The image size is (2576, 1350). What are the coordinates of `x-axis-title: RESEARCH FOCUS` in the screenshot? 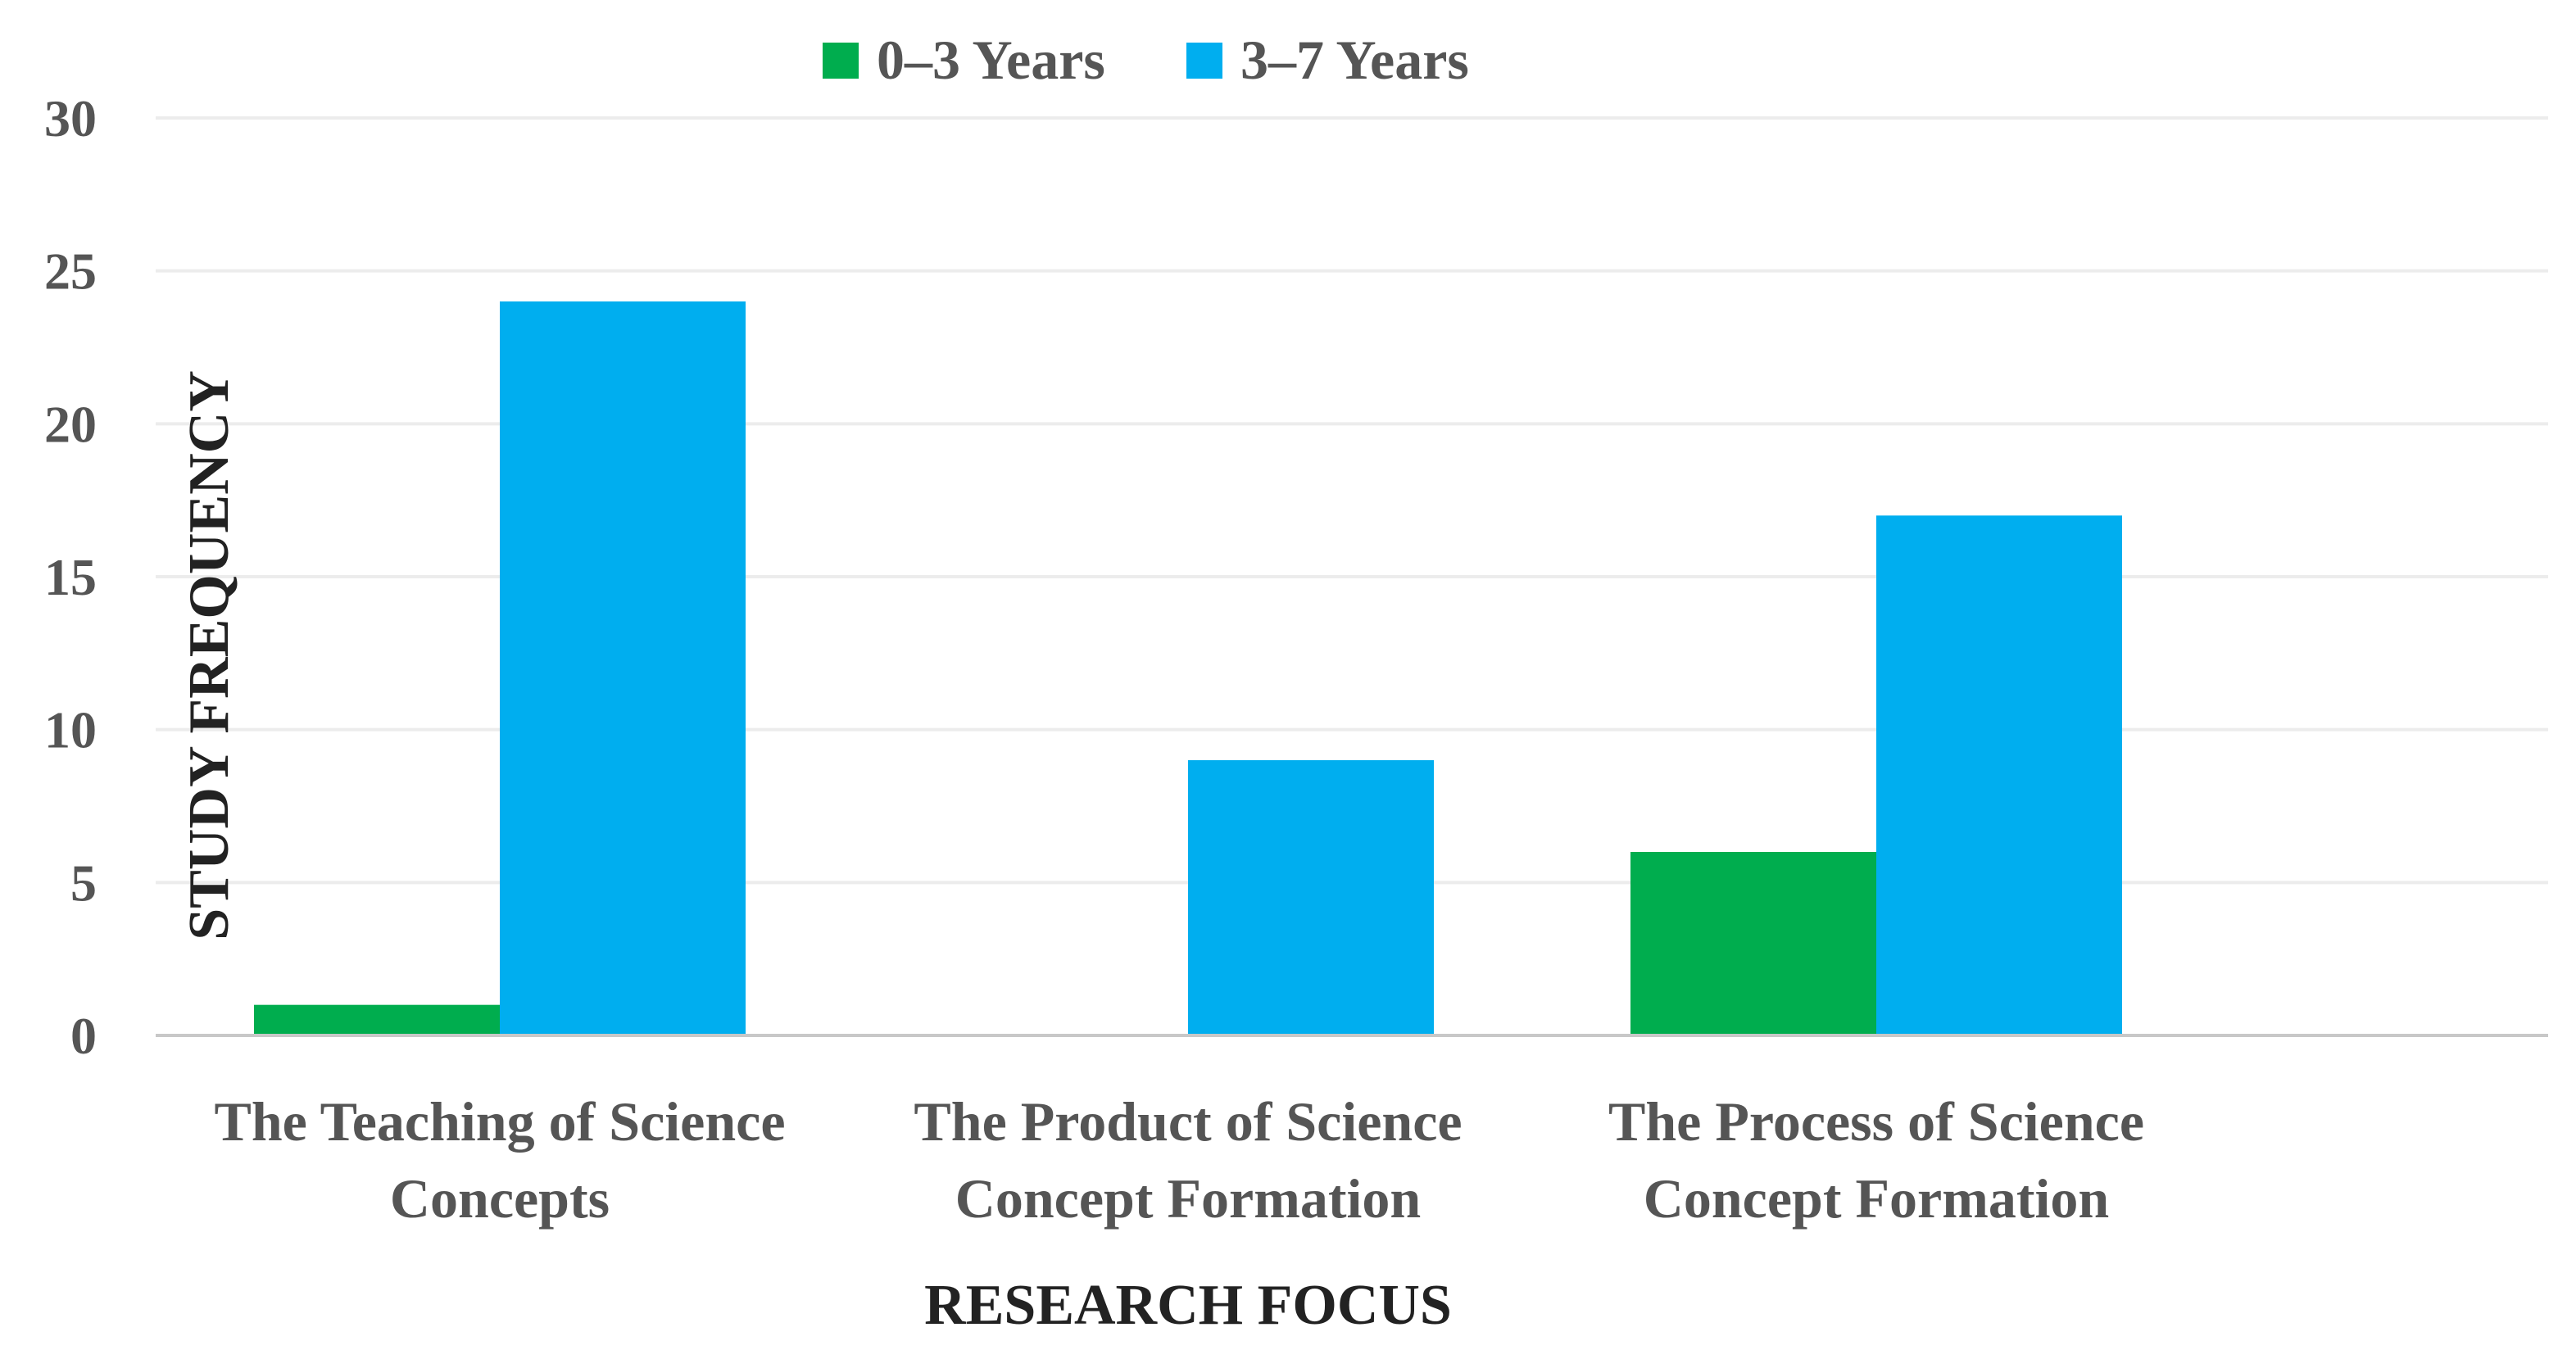 It's located at (1188, 1305).